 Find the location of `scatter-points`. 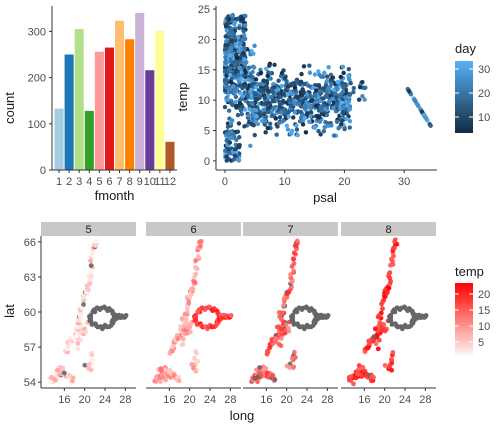

scatter-points is located at coordinates (328, 88).